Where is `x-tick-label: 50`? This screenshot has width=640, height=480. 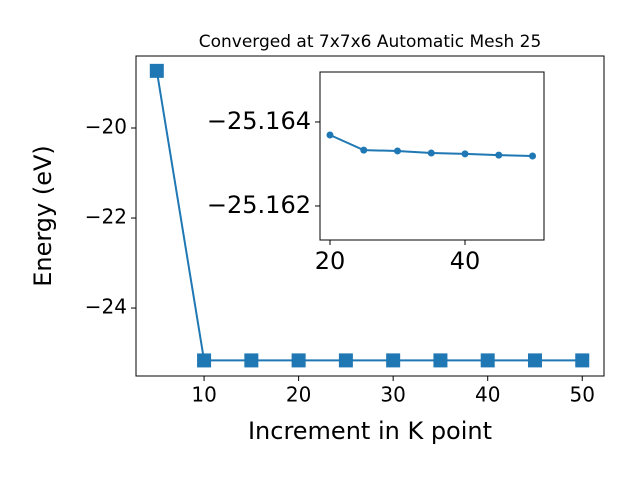
x-tick-label: 50 is located at coordinates (582, 395).